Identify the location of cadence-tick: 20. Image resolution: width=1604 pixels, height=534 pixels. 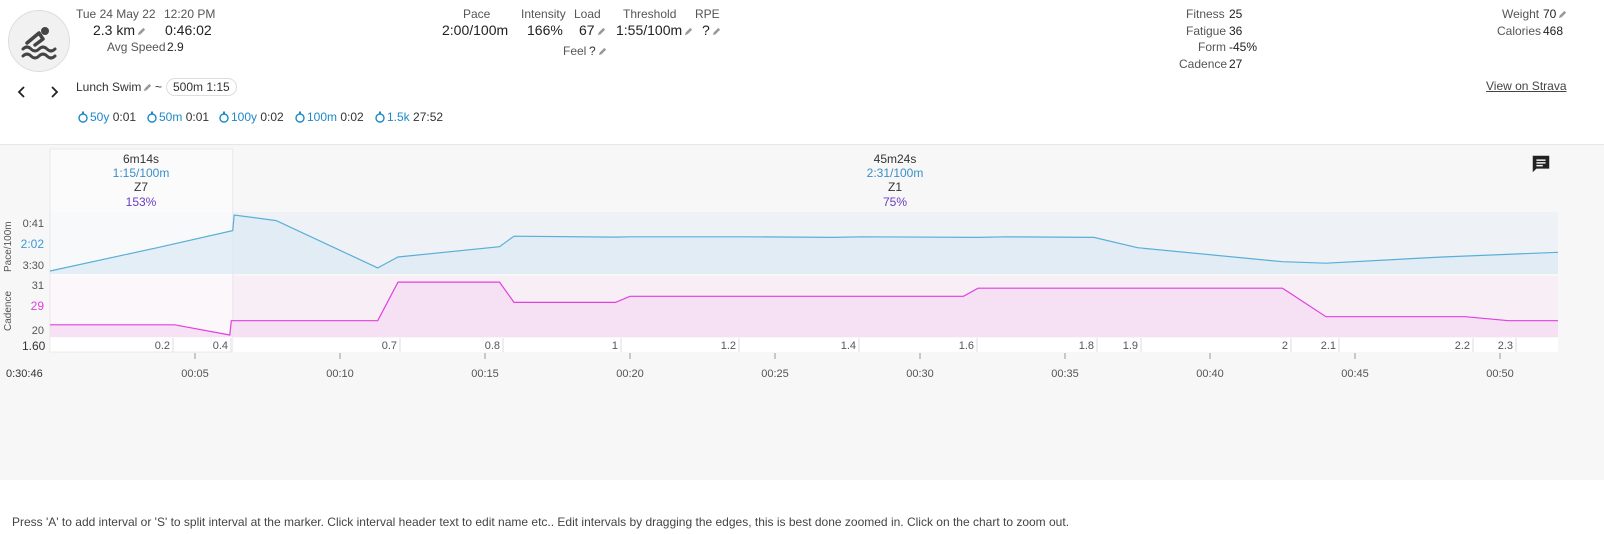
(38, 331).